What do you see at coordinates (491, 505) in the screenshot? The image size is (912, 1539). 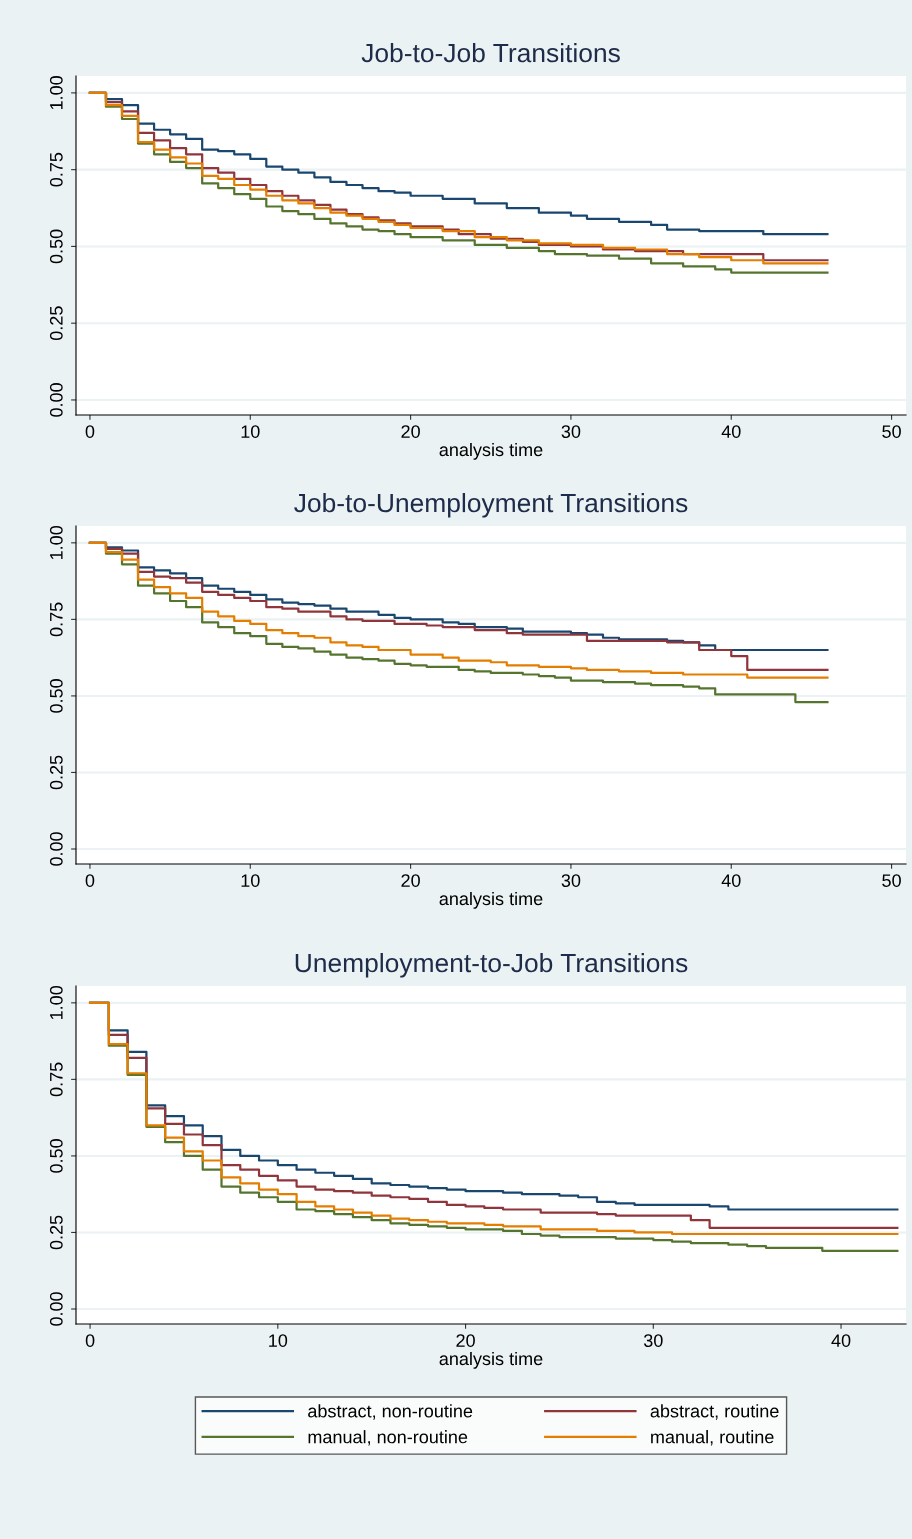 I see `chart-title: Job-to-Unemployment Transitions` at bounding box center [491, 505].